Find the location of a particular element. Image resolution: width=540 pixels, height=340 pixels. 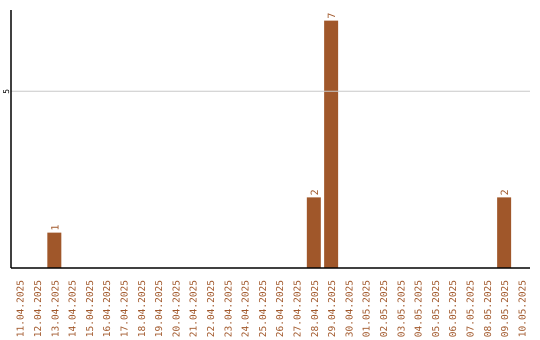

x-tick-label: 04.05.2025 is located at coordinates (419, 309).